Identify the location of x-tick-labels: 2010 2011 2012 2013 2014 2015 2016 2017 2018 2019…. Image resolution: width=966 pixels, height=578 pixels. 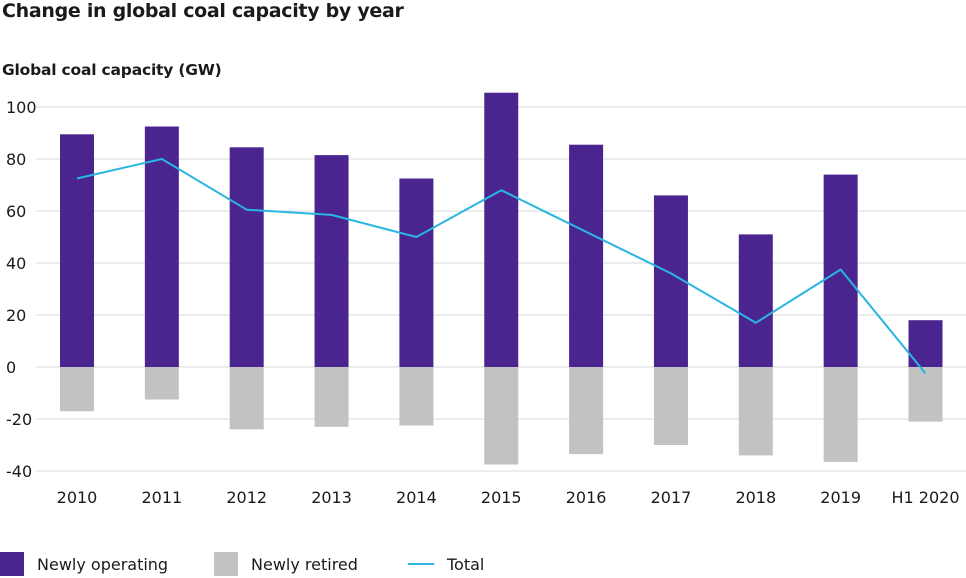
(508, 497).